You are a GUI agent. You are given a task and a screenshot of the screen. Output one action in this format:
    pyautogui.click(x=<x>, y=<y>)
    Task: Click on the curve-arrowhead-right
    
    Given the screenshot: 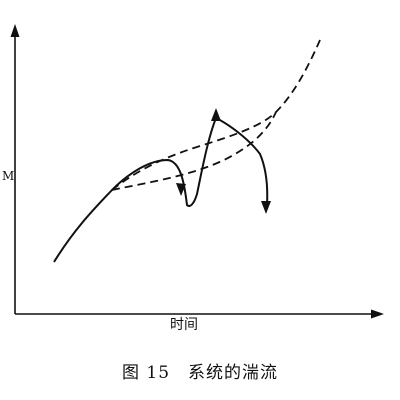 What is the action you would take?
    pyautogui.click(x=266, y=207)
    